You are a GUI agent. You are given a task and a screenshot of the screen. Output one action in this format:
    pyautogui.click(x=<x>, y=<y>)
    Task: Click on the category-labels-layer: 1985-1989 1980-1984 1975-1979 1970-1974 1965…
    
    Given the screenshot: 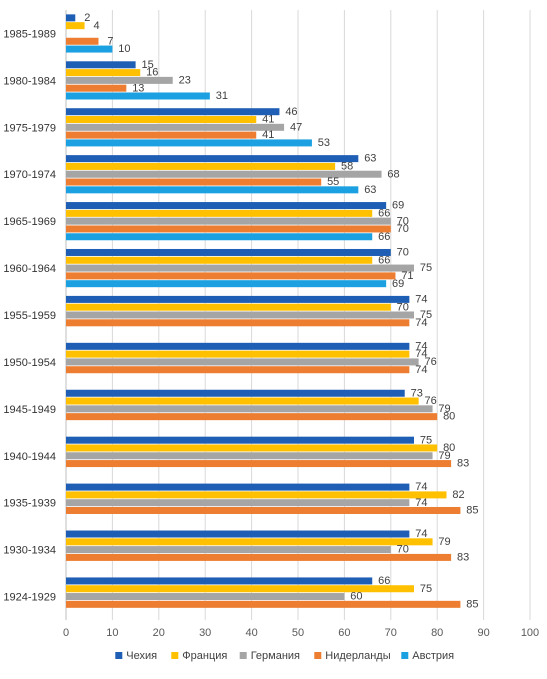 What is the action you would take?
    pyautogui.click(x=29, y=315)
    